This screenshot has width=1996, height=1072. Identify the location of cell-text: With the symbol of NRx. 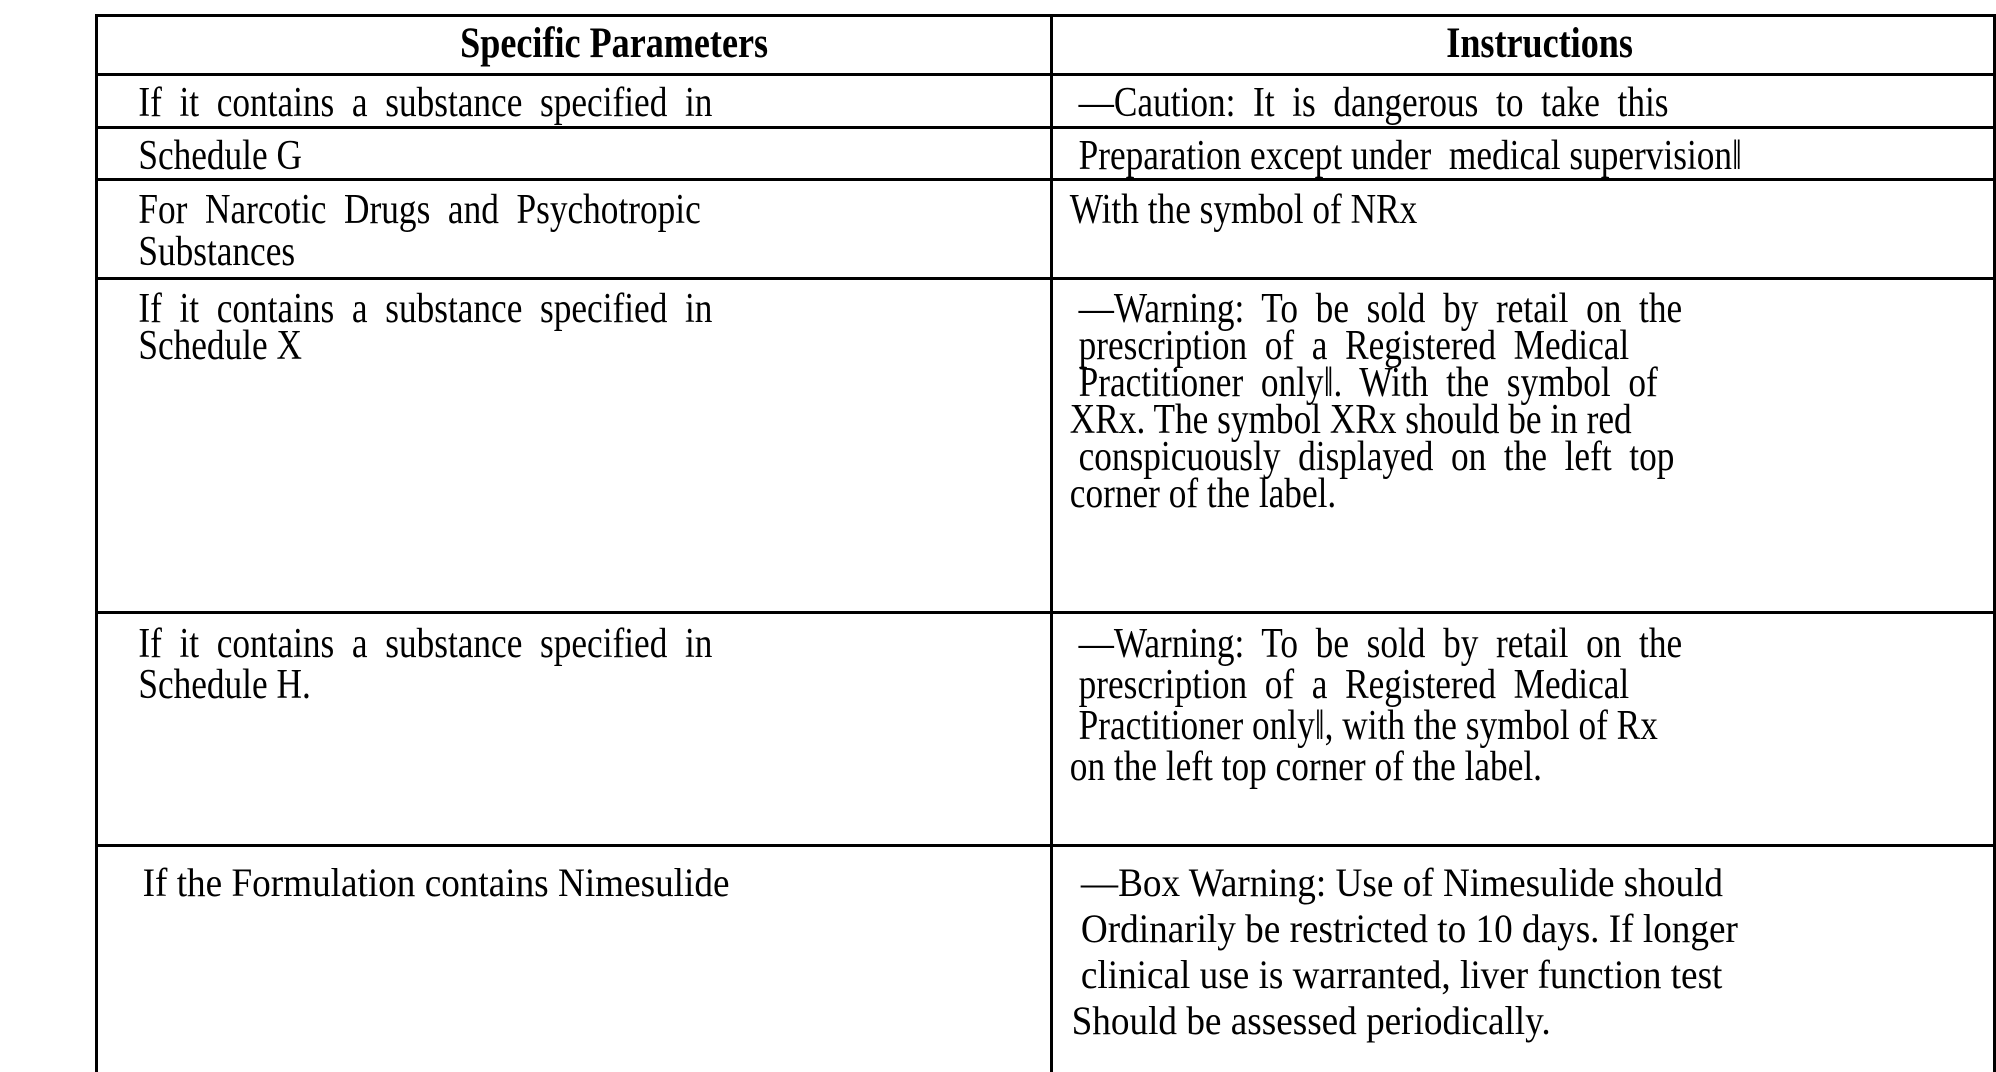
(1243, 210).